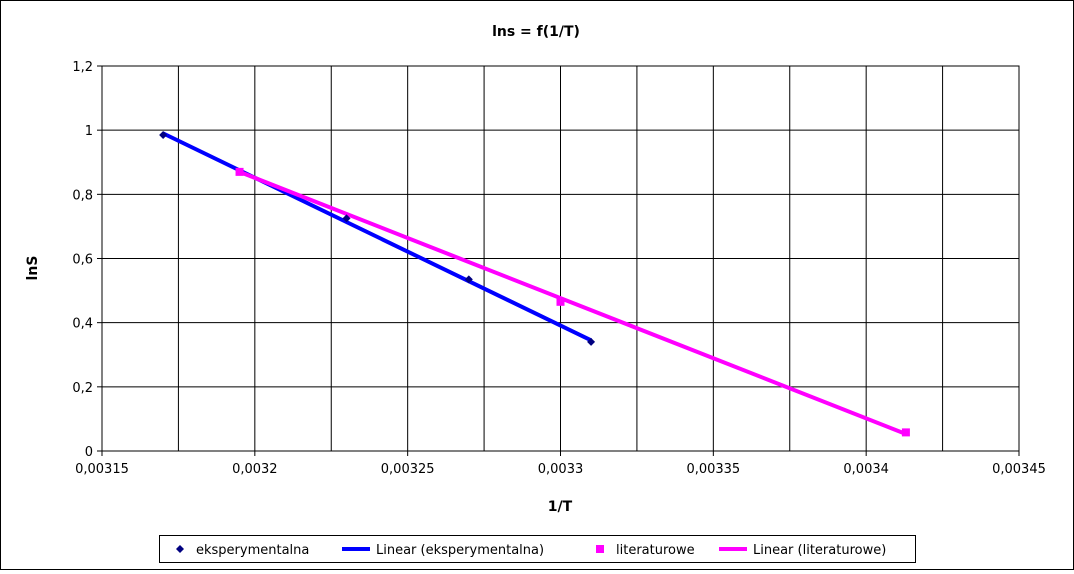 The image size is (1074, 574). Describe the element at coordinates (102, 469) in the screenshot. I see `x-tick-label: 0,00315` at that location.